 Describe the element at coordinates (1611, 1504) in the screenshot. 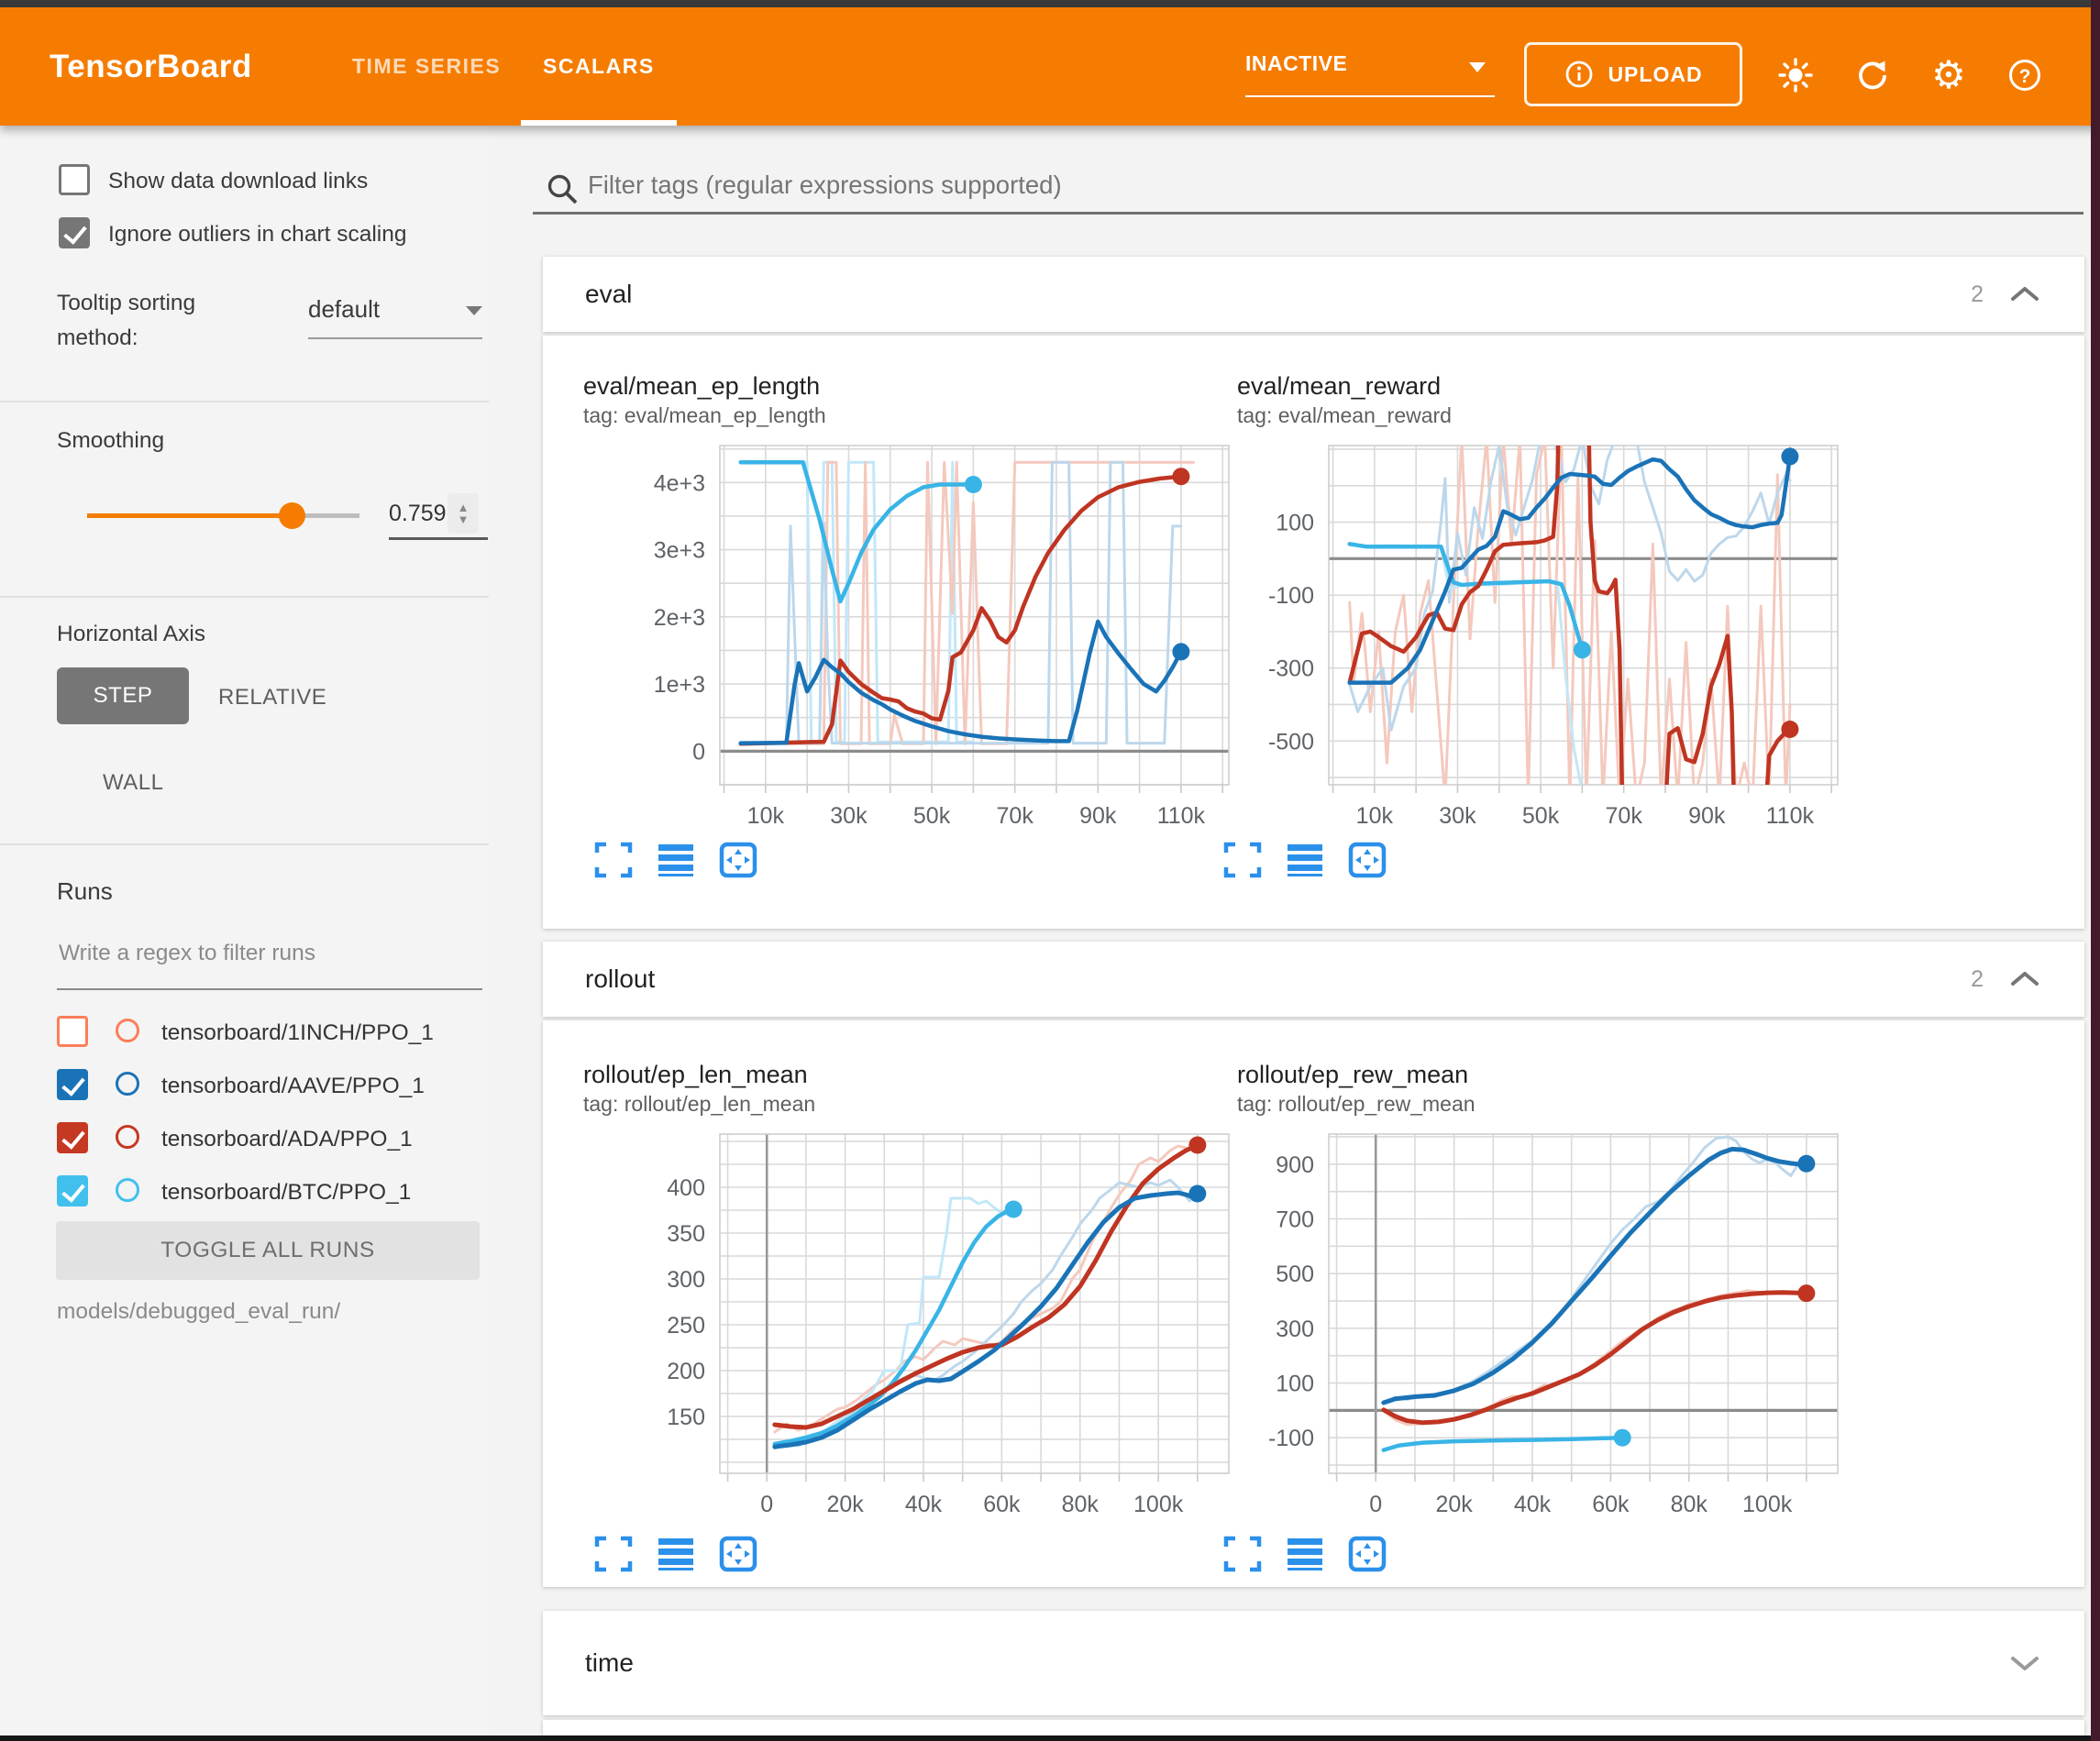

I see `svg-text: 60k` at that location.